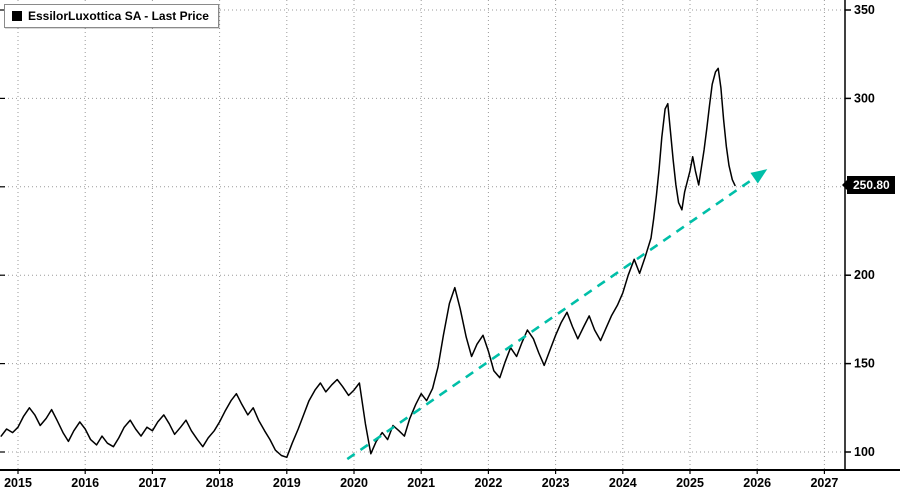 The height and width of the screenshot is (500, 900). What do you see at coordinates (220, 483) in the screenshot?
I see `x-axis-label: 2018` at bounding box center [220, 483].